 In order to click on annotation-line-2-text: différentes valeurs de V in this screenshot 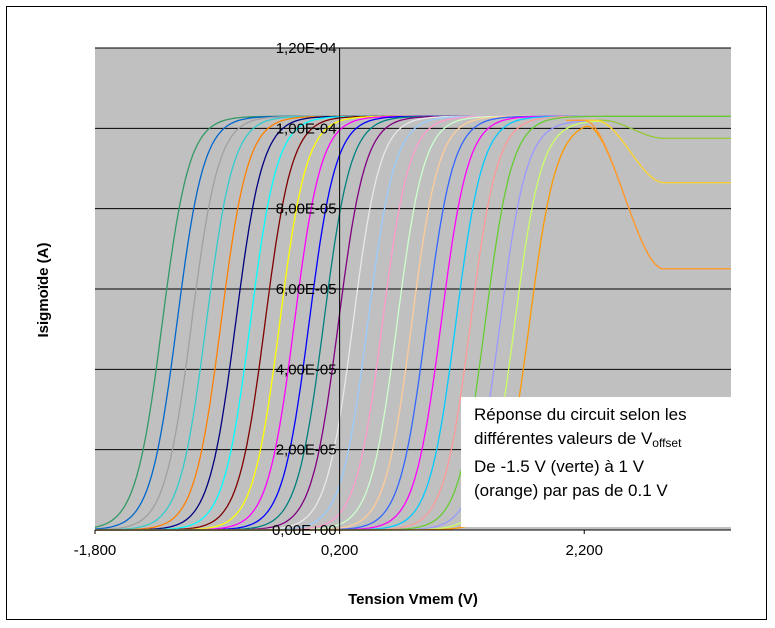, I will do `click(563, 438)`.